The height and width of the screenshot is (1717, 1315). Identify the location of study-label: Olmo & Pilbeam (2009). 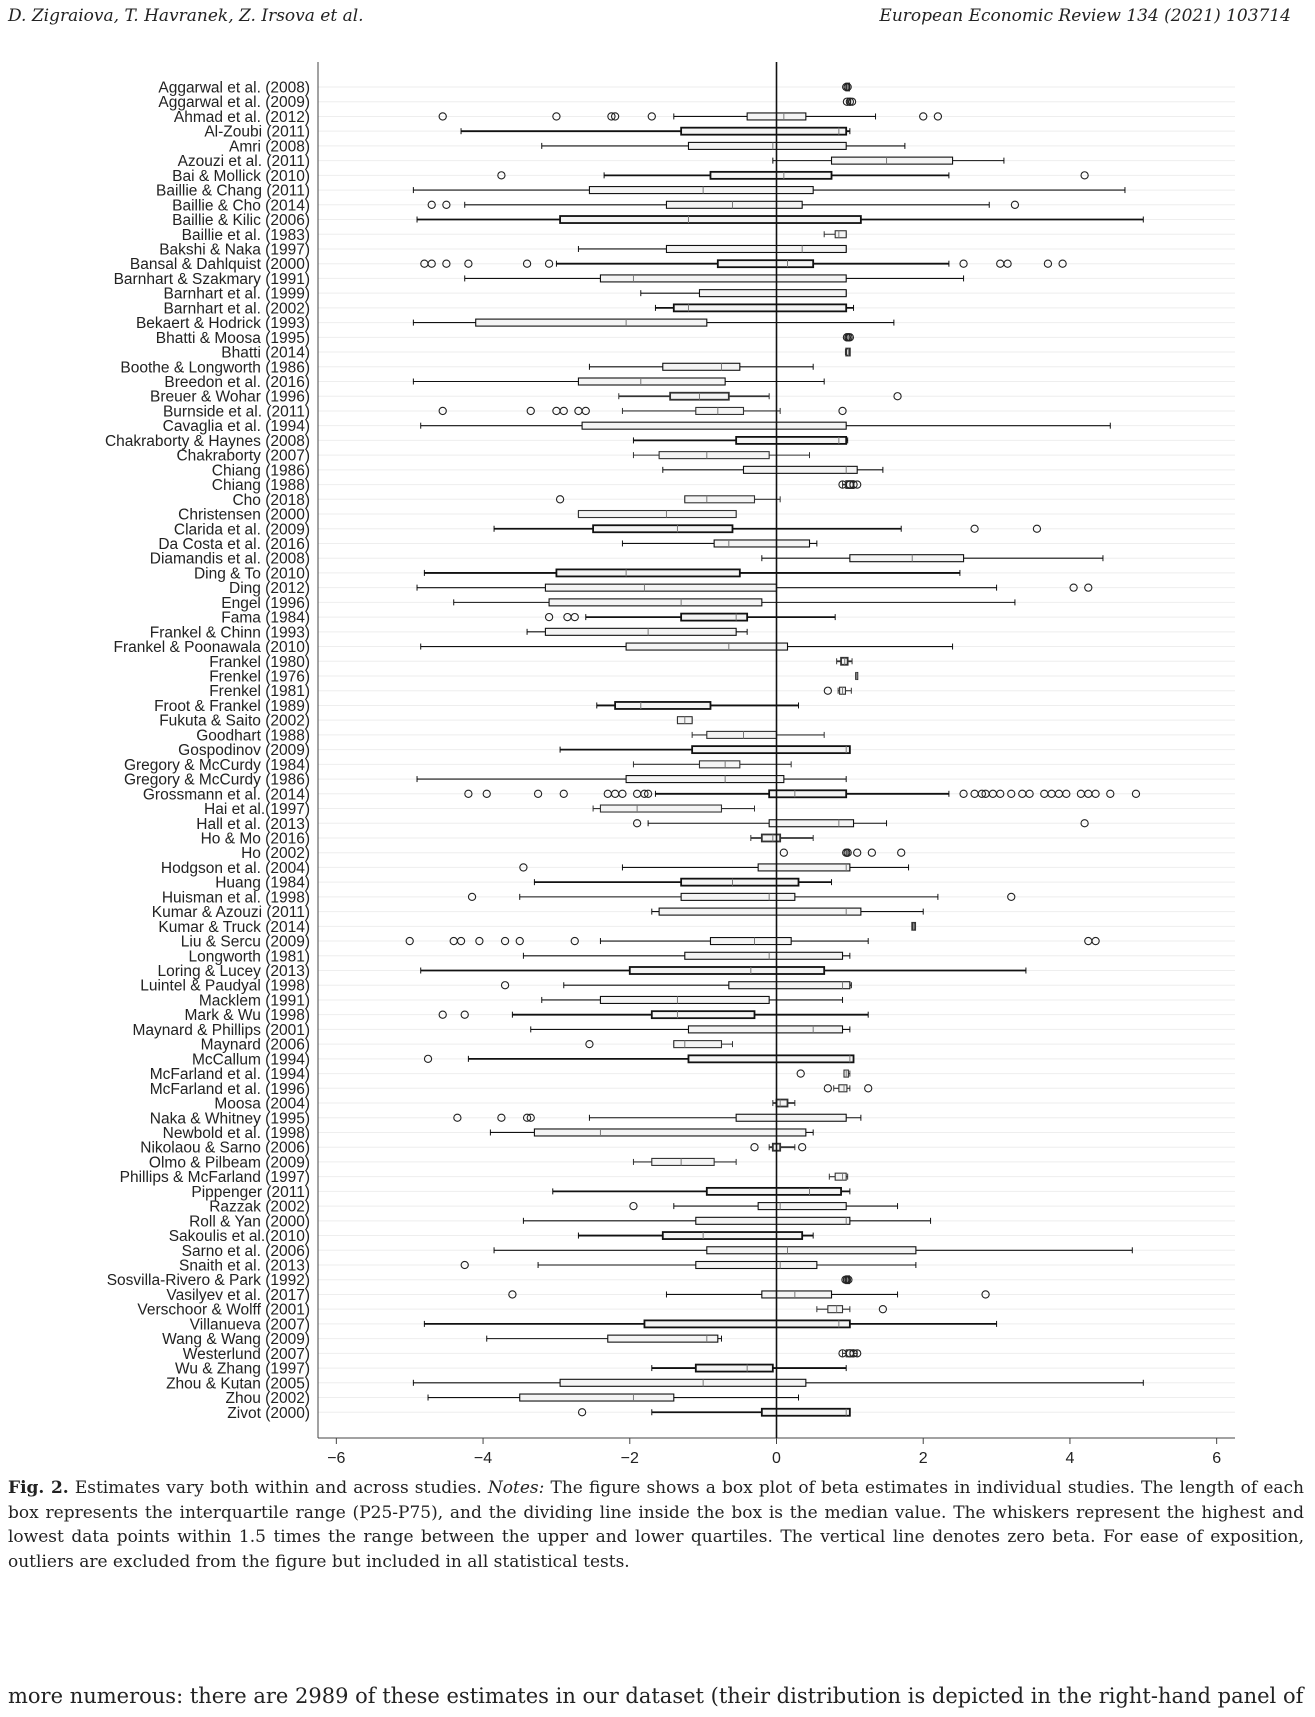
(229, 1162).